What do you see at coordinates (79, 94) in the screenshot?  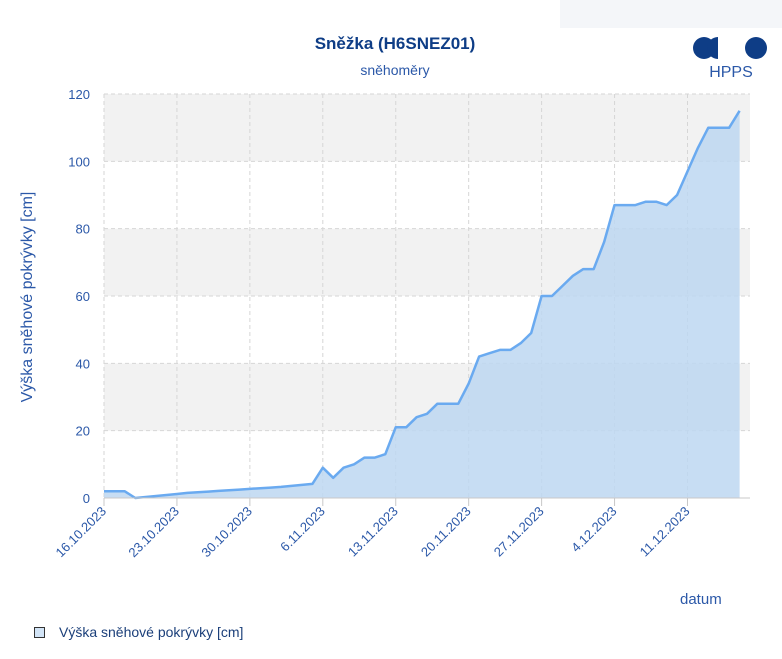 I see `y-tick-label: 120` at bounding box center [79, 94].